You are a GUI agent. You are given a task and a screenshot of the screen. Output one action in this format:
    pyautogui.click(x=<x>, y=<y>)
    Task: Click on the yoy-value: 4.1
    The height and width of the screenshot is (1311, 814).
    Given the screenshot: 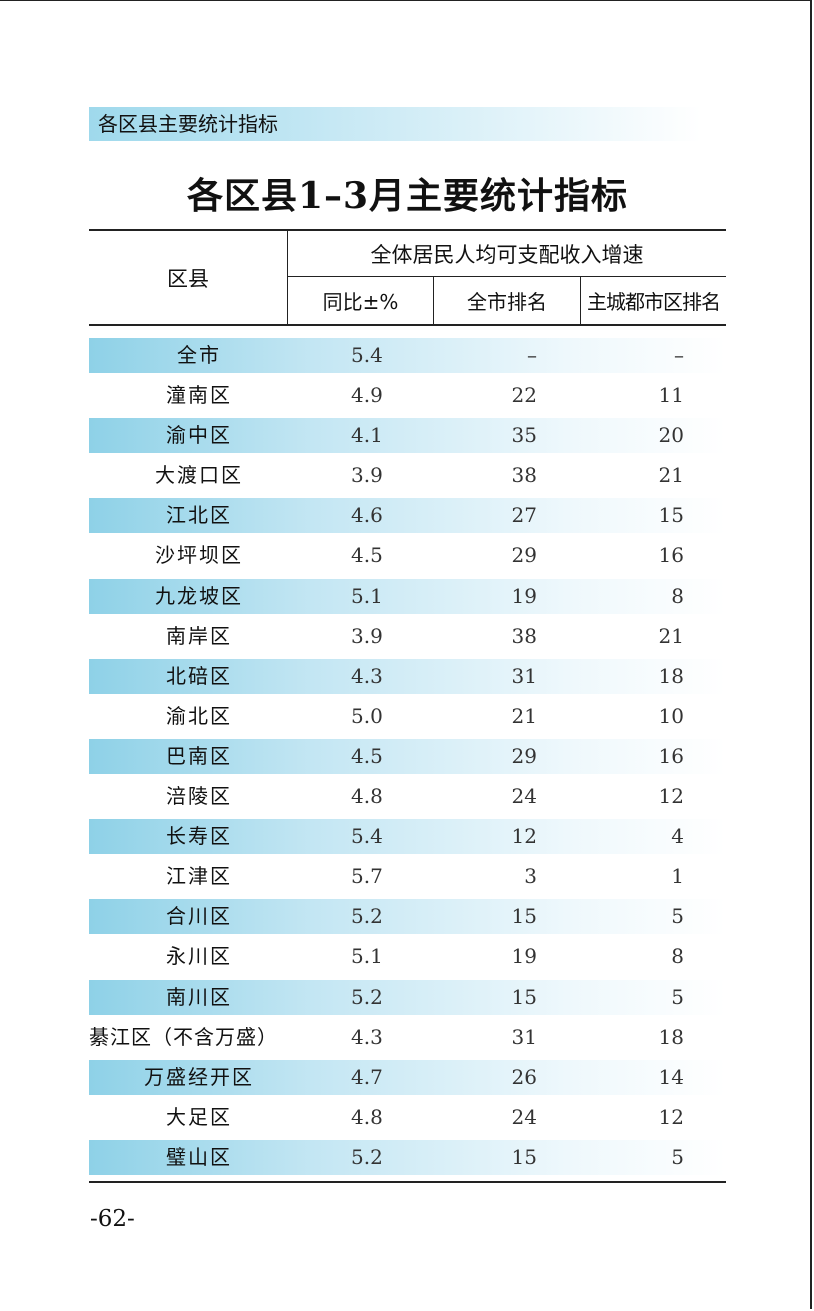 What is the action you would take?
    pyautogui.click(x=367, y=435)
    